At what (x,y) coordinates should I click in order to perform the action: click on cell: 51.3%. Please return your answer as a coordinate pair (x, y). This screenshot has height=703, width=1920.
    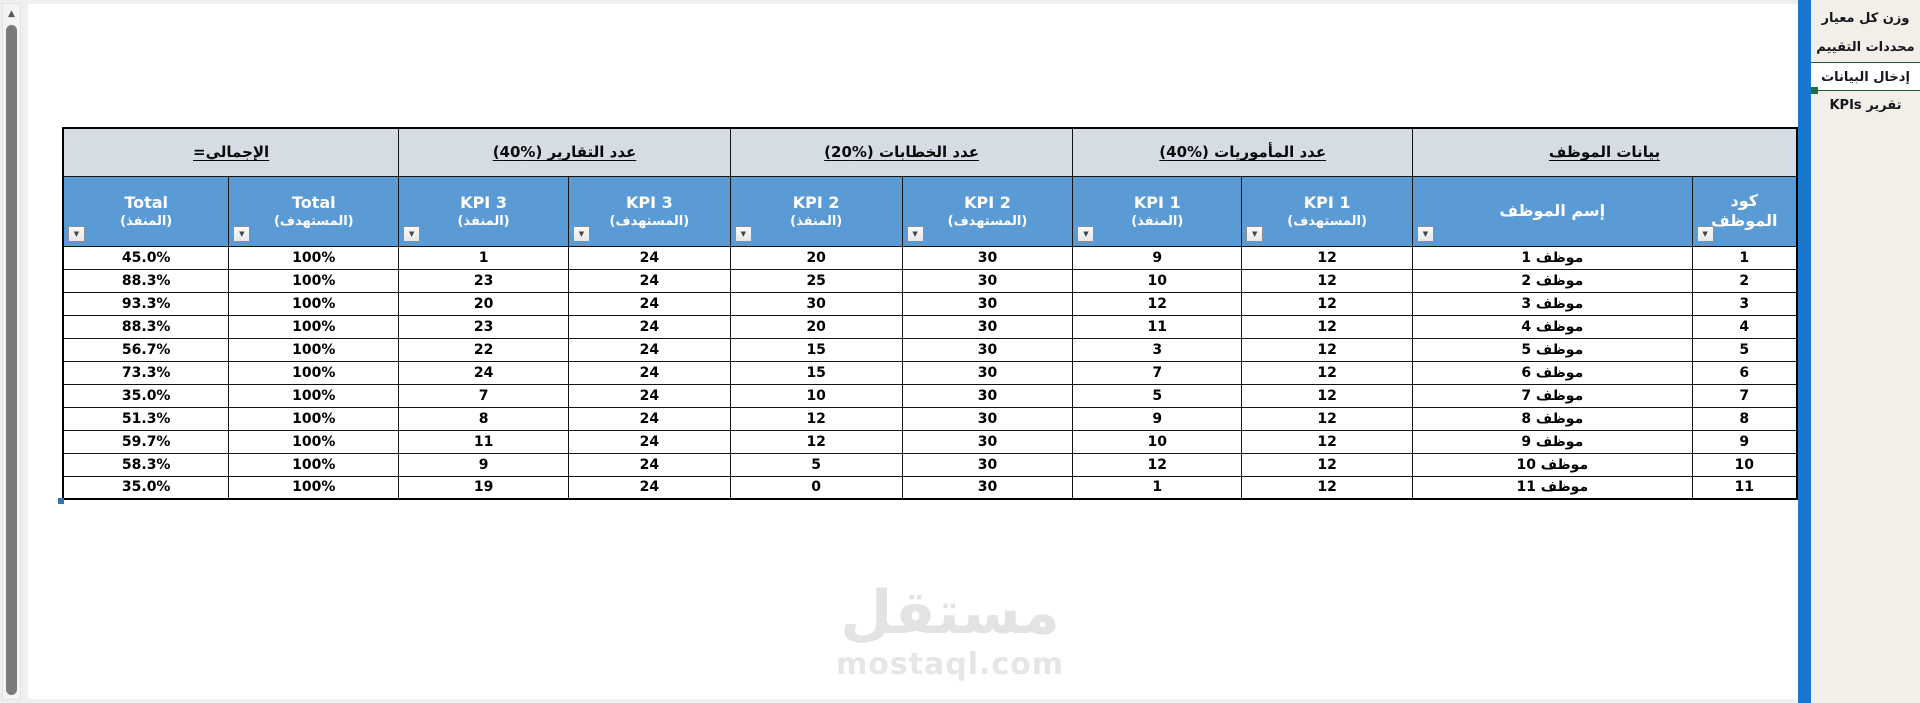
    Looking at the image, I should click on (146, 418).